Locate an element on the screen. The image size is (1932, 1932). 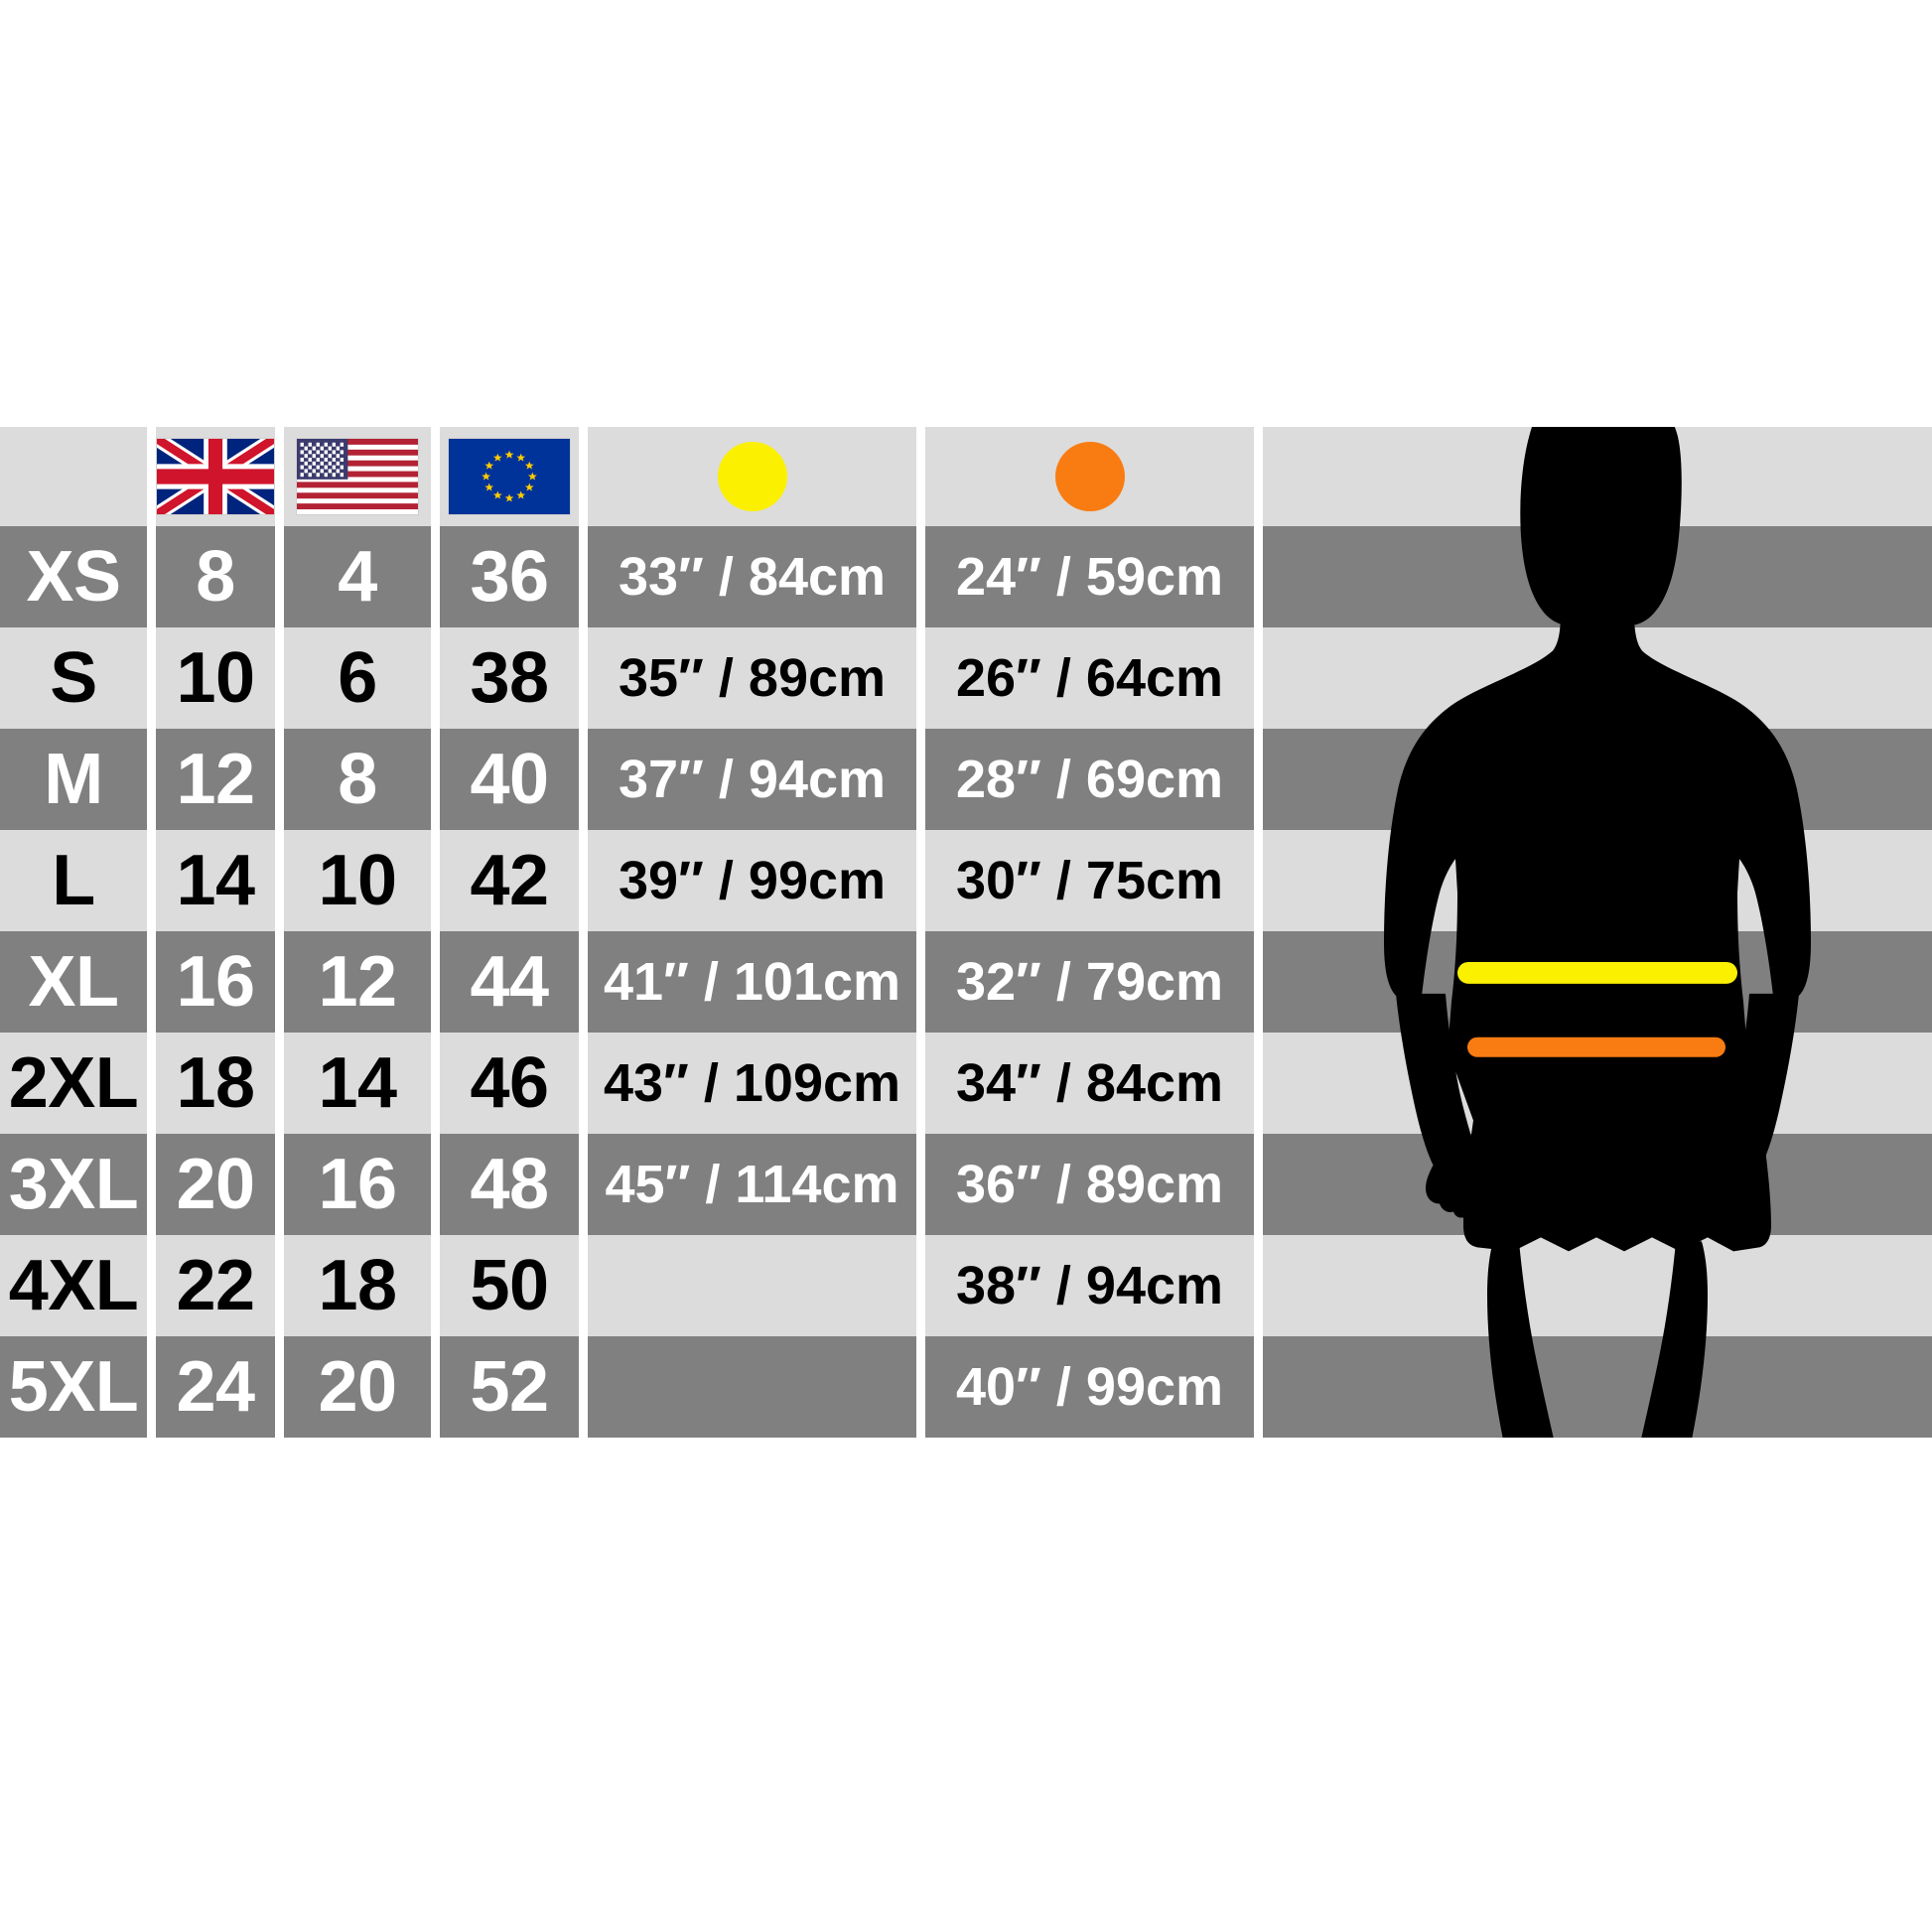
cell-text-size: M is located at coordinates (73, 780).